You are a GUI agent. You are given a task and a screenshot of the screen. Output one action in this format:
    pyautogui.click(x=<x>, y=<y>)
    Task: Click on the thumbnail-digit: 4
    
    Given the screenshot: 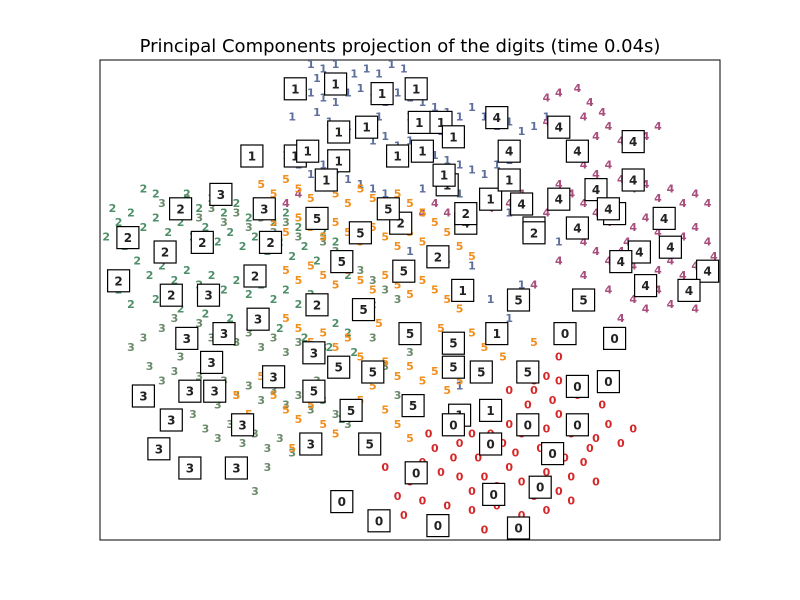 What is the action you would take?
    pyautogui.click(x=509, y=152)
    